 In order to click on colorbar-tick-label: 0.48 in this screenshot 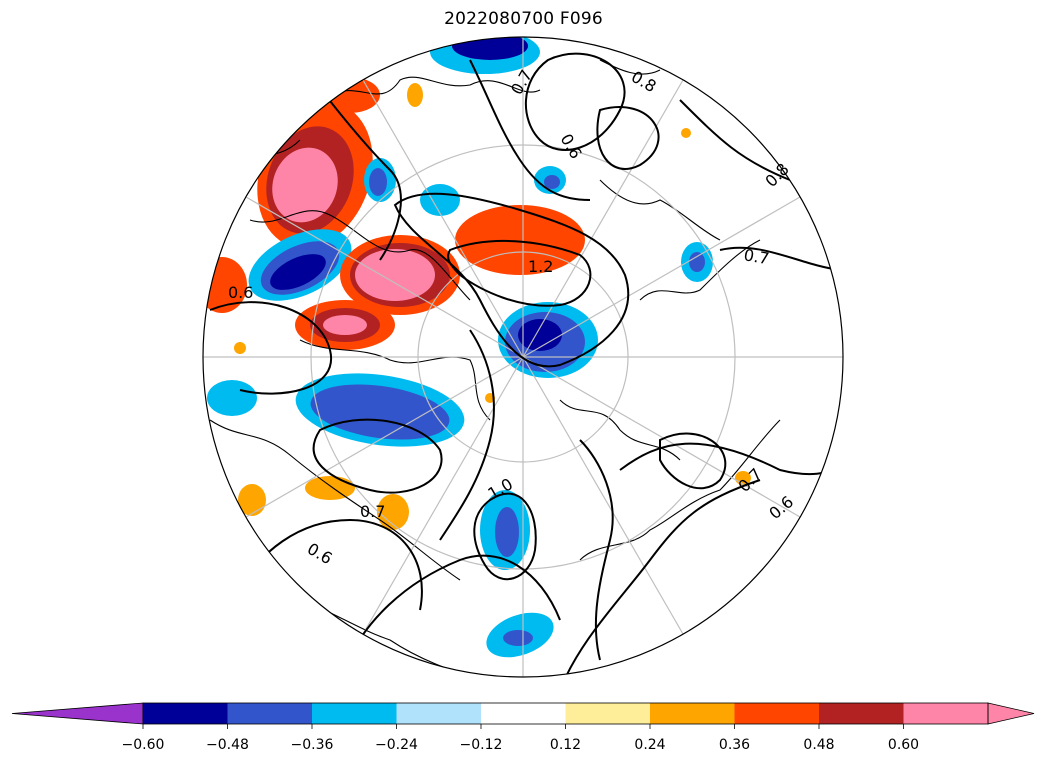, I will do `click(818, 745)`.